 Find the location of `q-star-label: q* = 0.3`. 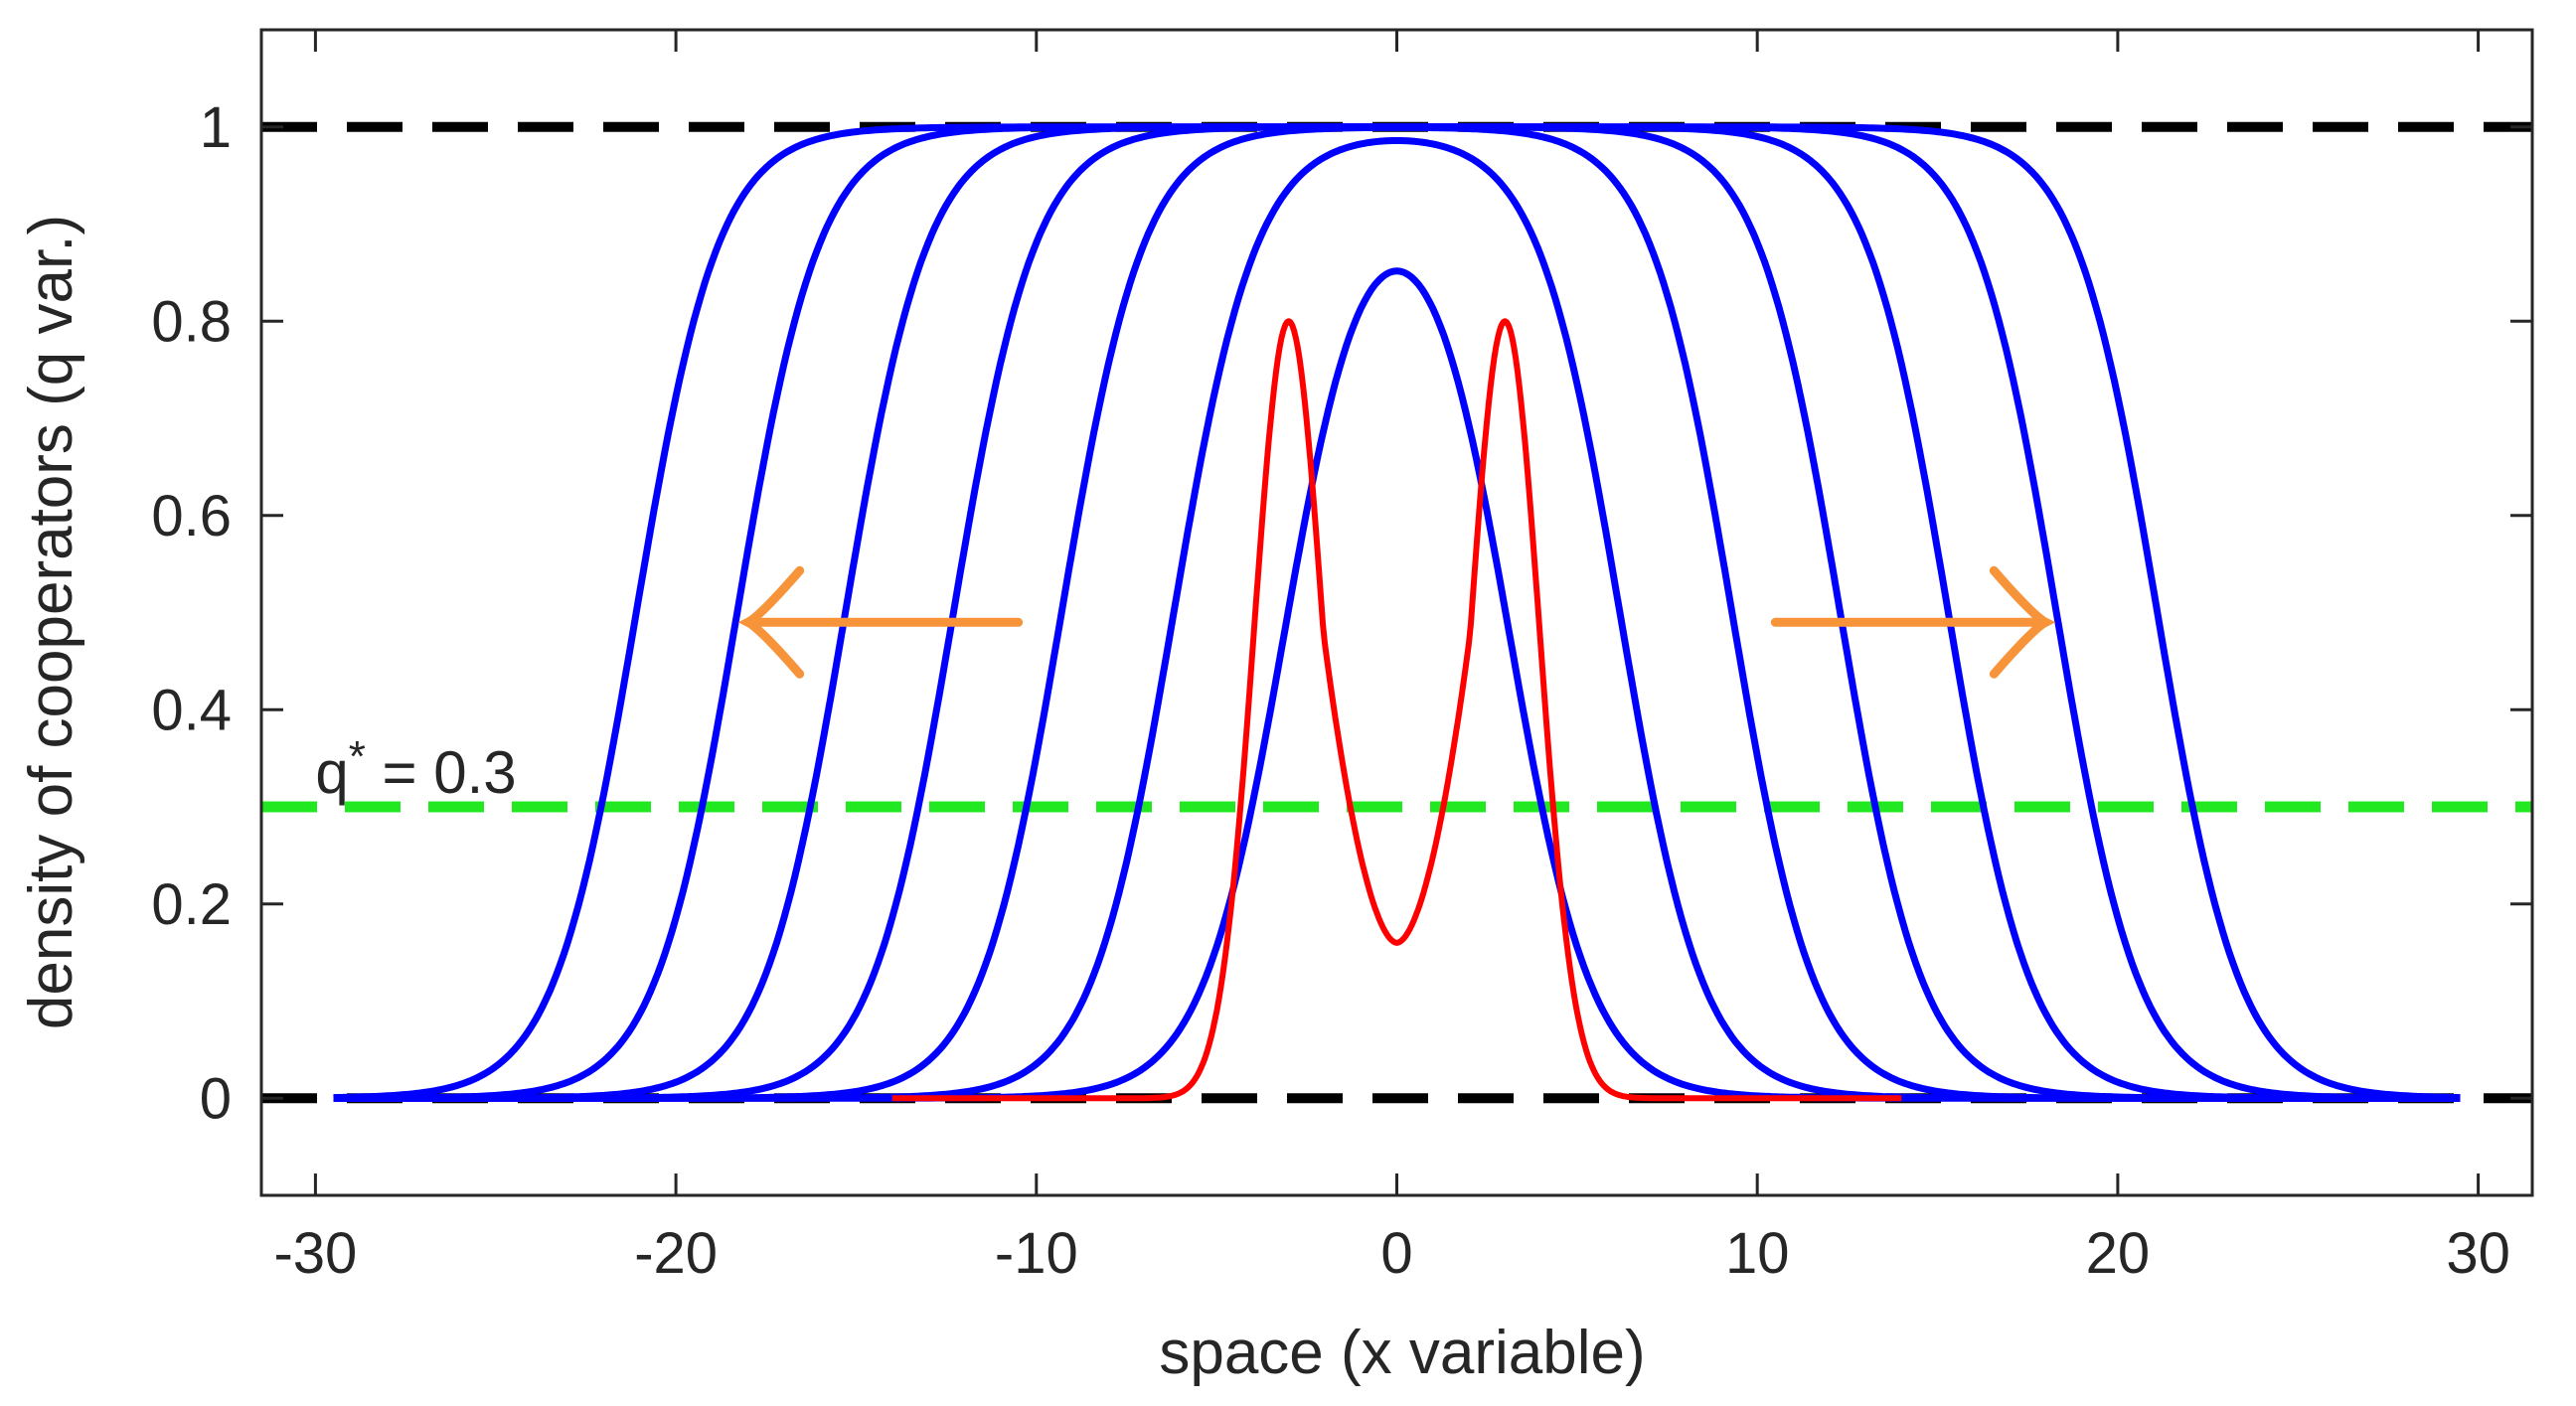

q-star-label: q* = 0.3 is located at coordinates (415, 769).